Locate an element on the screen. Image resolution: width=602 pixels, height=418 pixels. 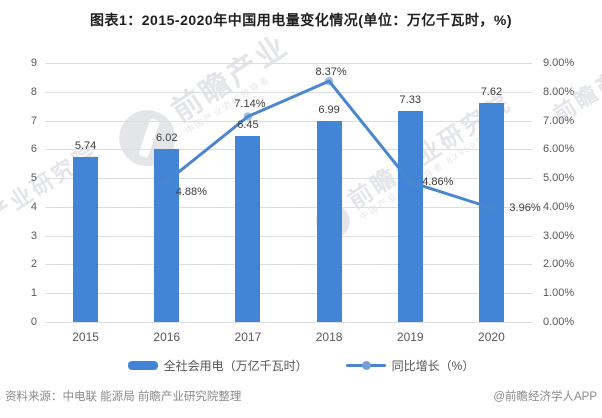
y-axis-tick-right: 7.00% is located at coordinates (559, 120).